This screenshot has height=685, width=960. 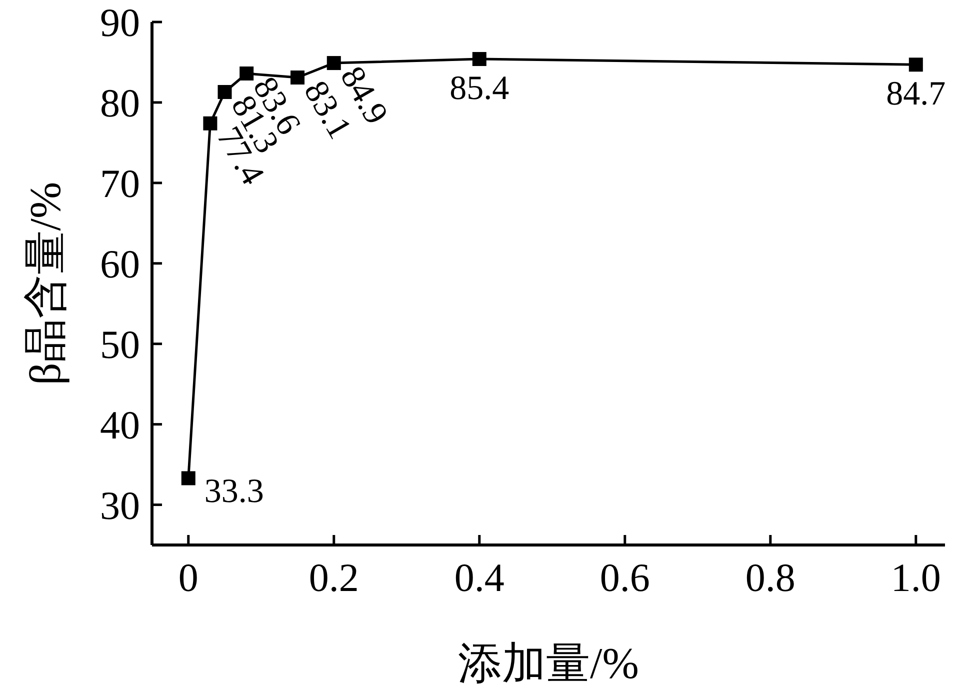 What do you see at coordinates (916, 94) in the screenshot?
I see `data-label: 84.7` at bounding box center [916, 94].